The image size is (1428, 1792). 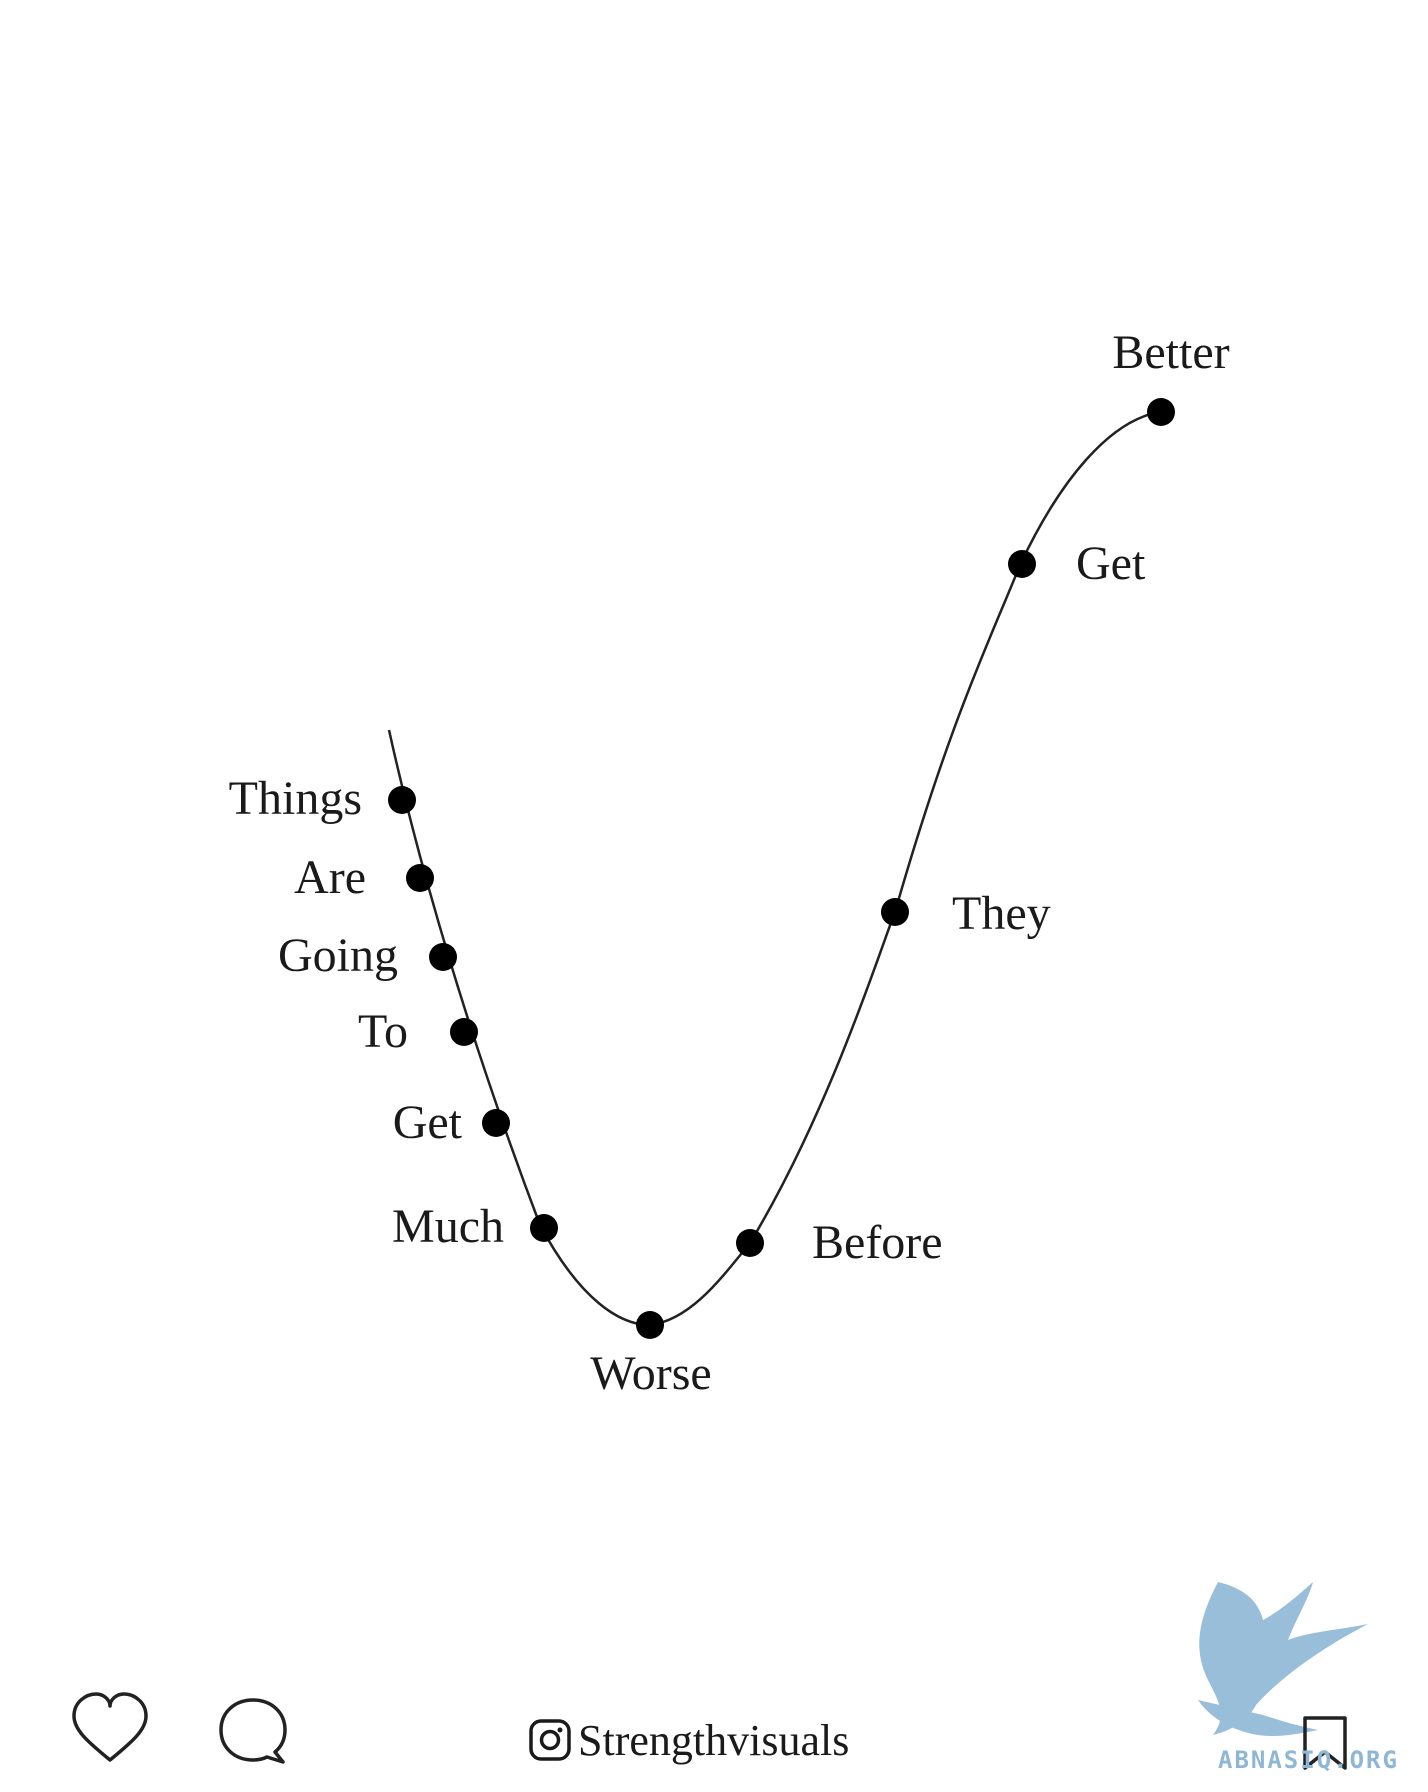 What do you see at coordinates (650, 1373) in the screenshot?
I see `curve-label-7: Worse` at bounding box center [650, 1373].